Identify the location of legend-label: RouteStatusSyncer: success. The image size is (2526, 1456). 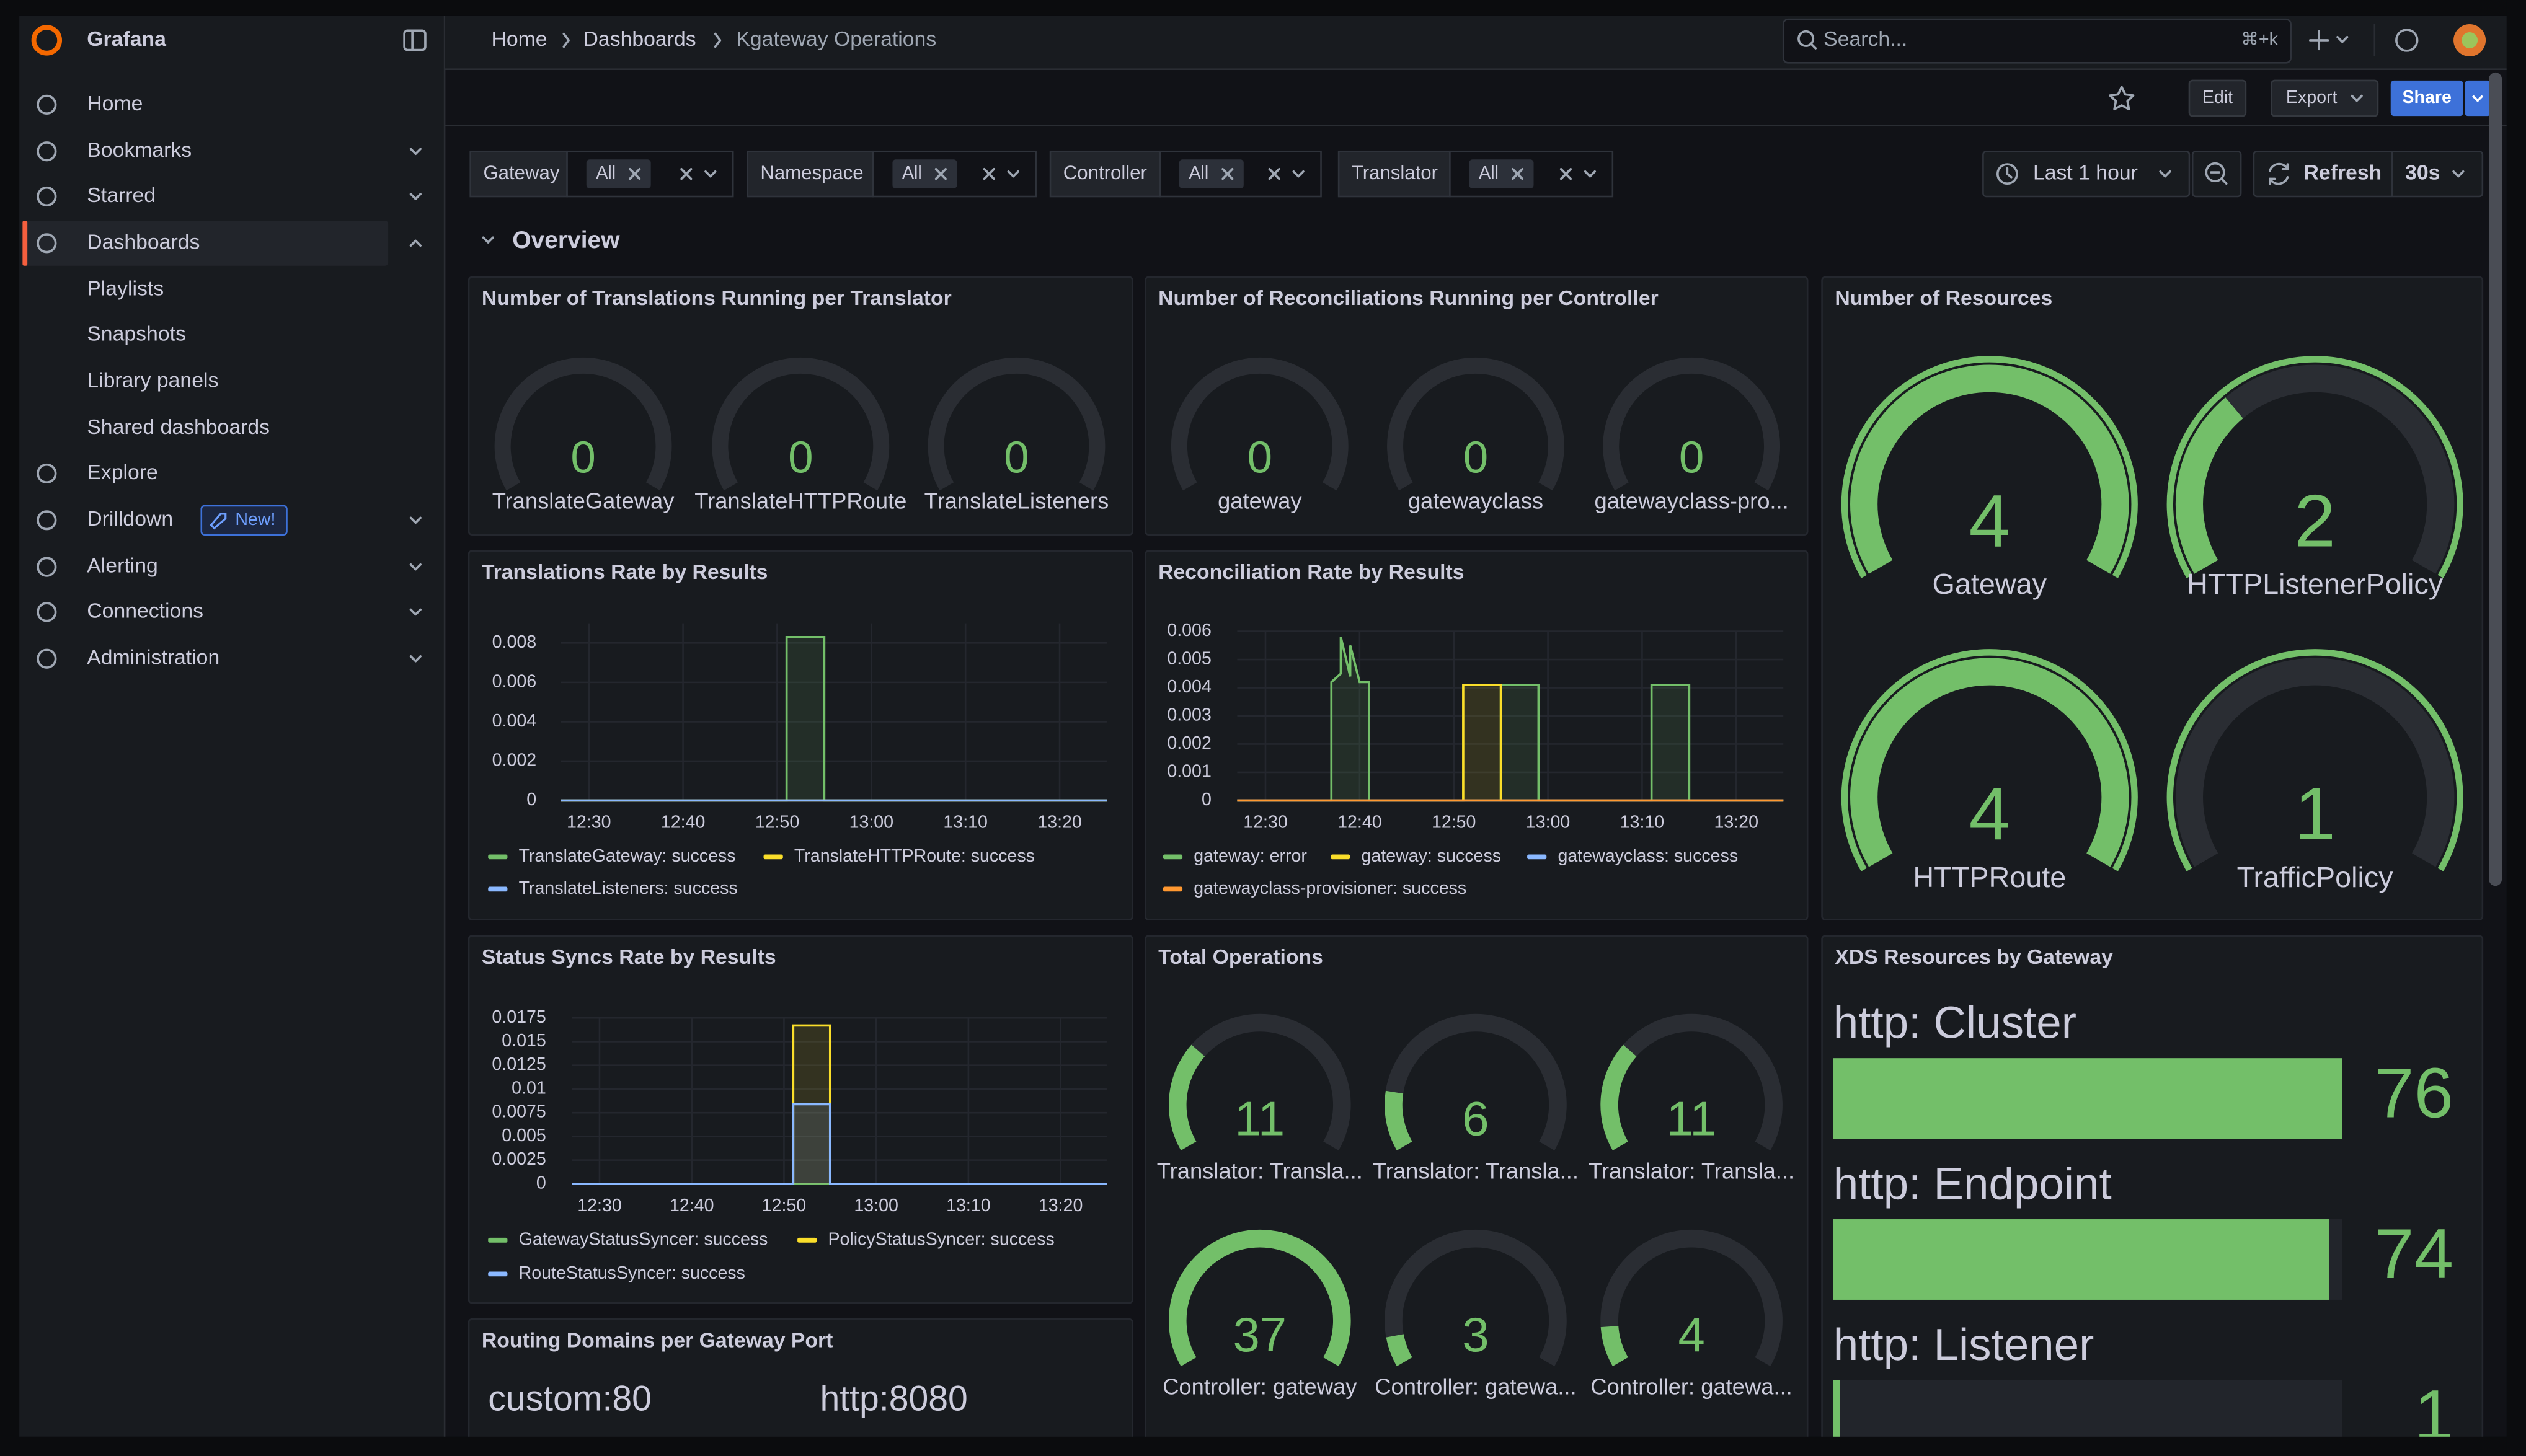
(632, 1273).